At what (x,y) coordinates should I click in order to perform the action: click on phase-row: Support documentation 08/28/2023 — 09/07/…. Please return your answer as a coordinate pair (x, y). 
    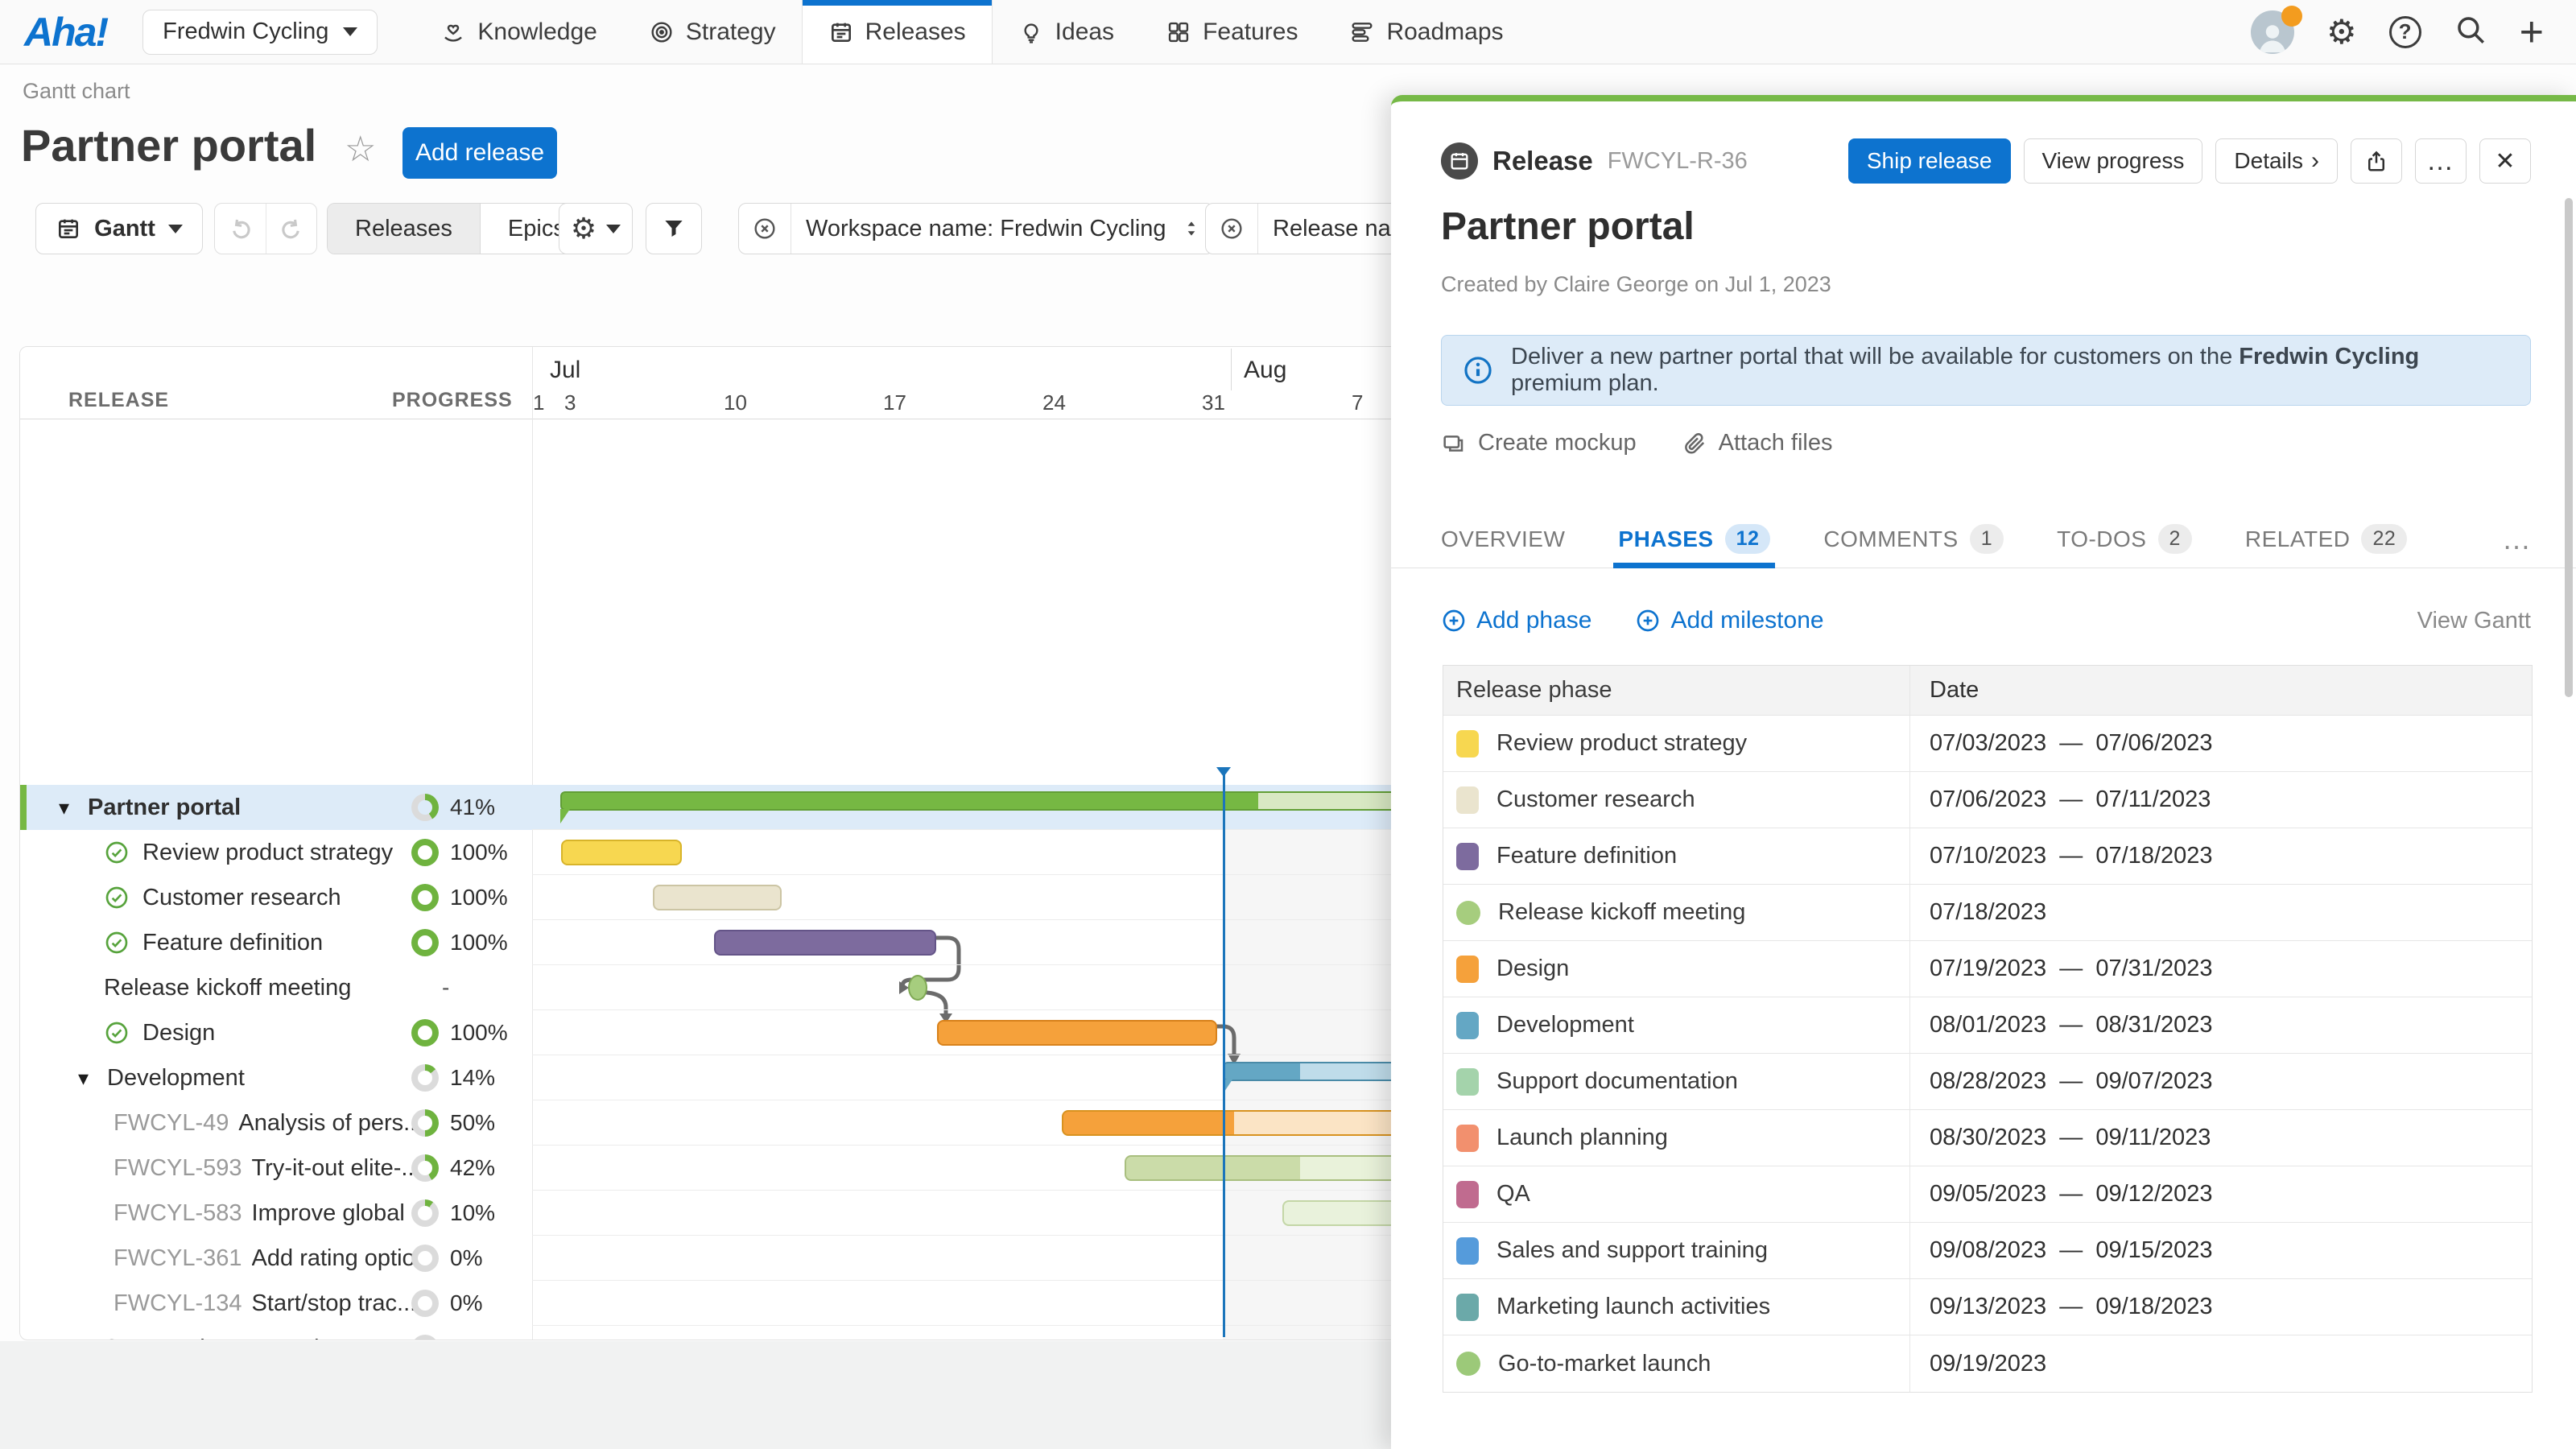
    Looking at the image, I should click on (1987, 1082).